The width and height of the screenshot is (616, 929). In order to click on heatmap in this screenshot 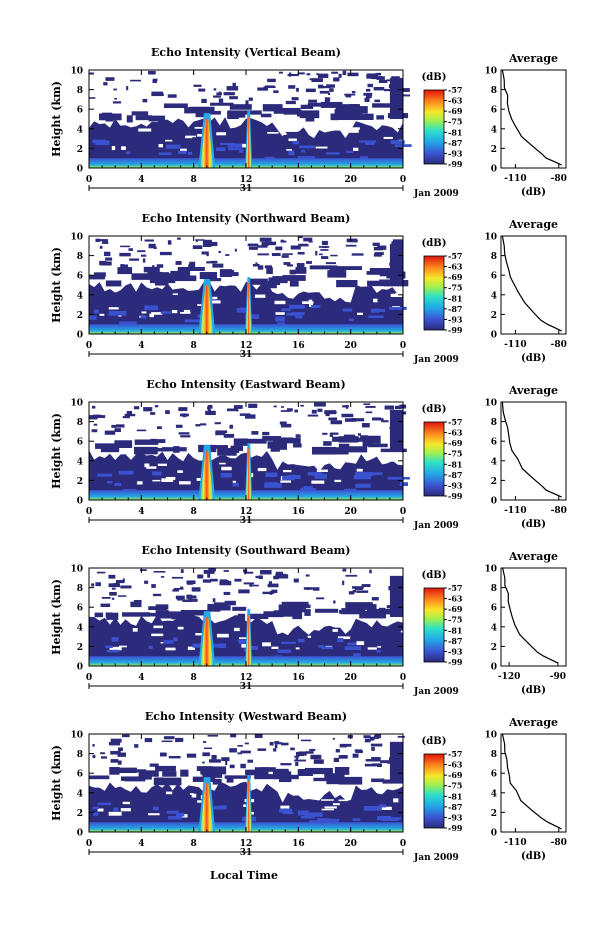, I will do `click(250, 451)`.